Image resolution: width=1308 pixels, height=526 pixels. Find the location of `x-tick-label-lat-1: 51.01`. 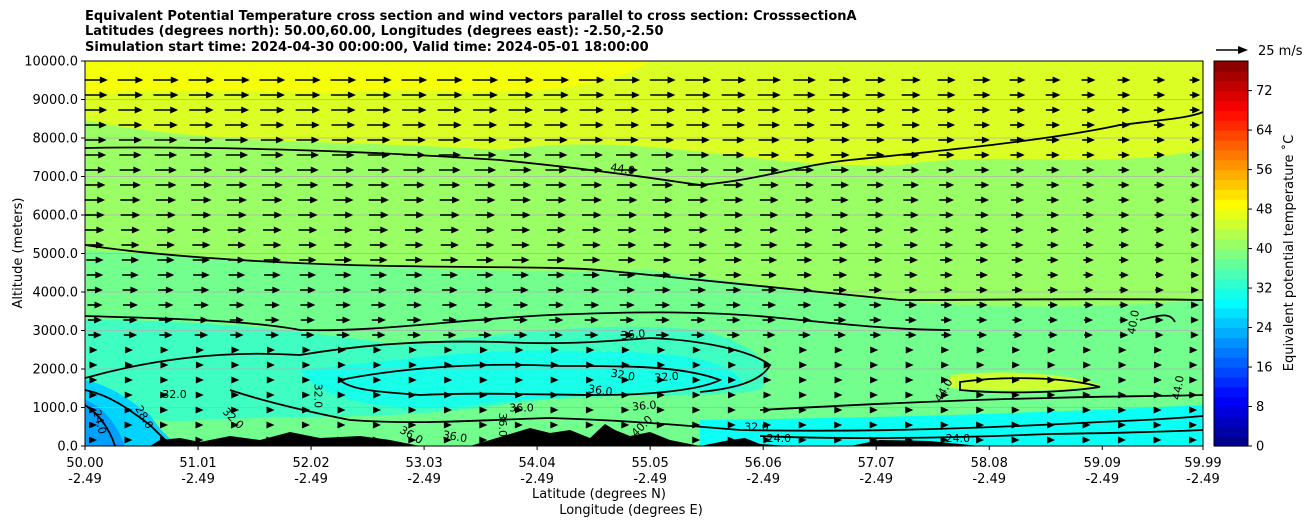

x-tick-label-lat-1: 51.01 is located at coordinates (197, 463).